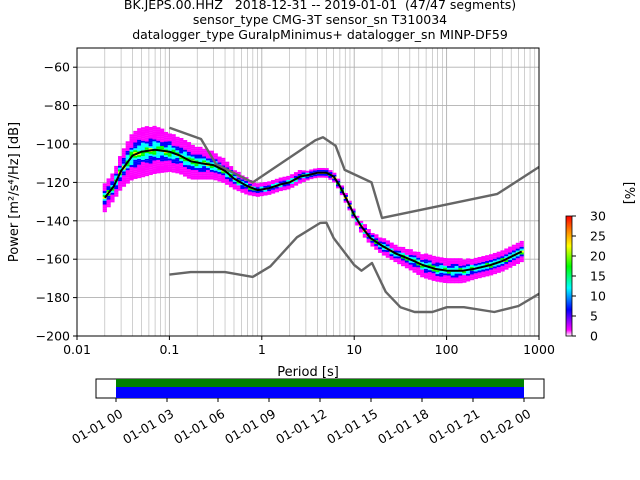  Describe the element at coordinates (598, 296) in the screenshot. I see `colorbar-tick-label: 10` at that location.